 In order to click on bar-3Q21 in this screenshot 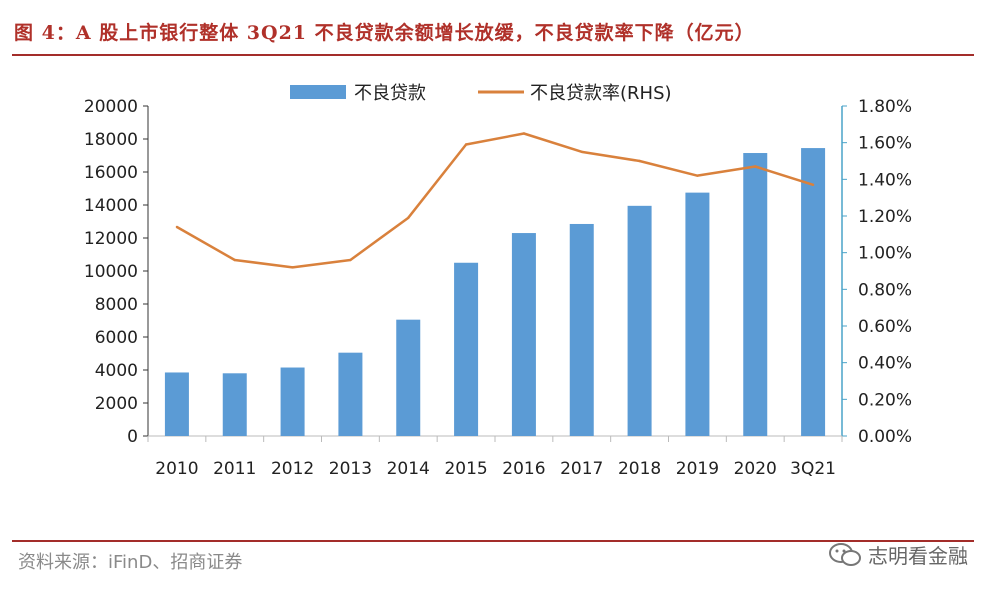, I will do `click(813, 292)`.